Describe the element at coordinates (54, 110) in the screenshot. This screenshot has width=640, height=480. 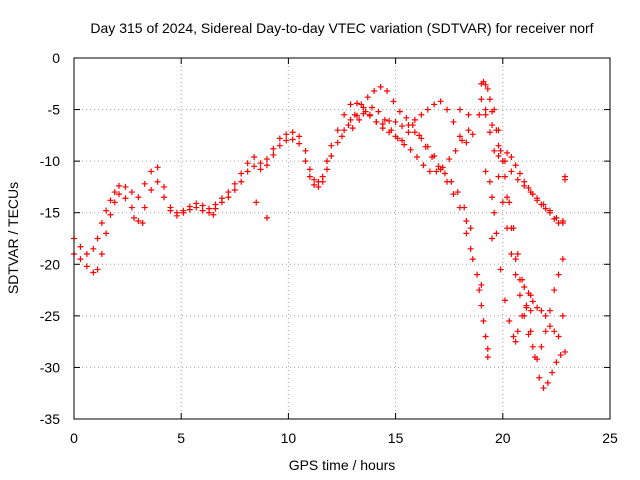
I see `y-tick-label: -5` at that location.